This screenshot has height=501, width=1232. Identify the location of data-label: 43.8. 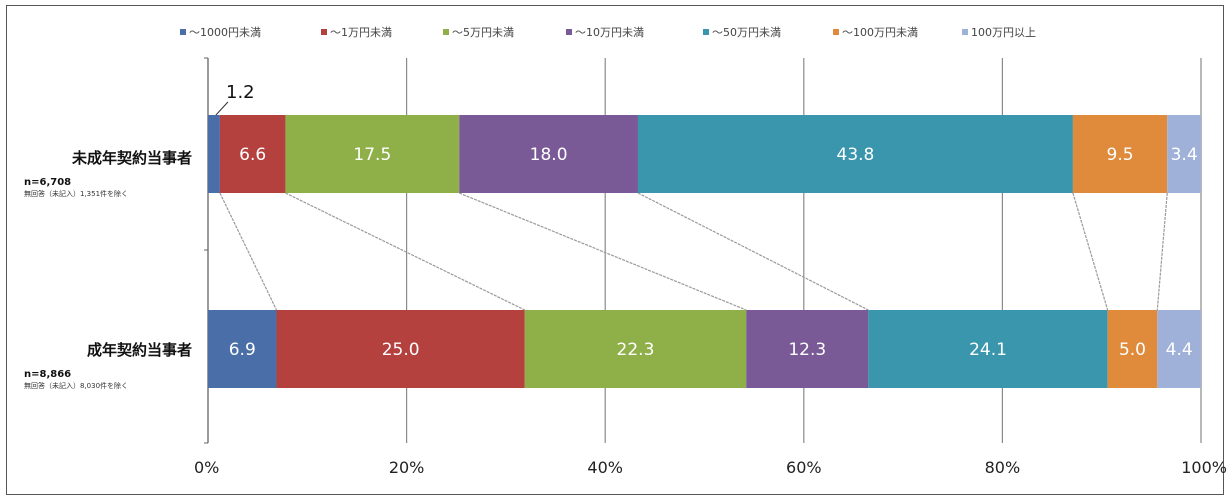
(856, 155).